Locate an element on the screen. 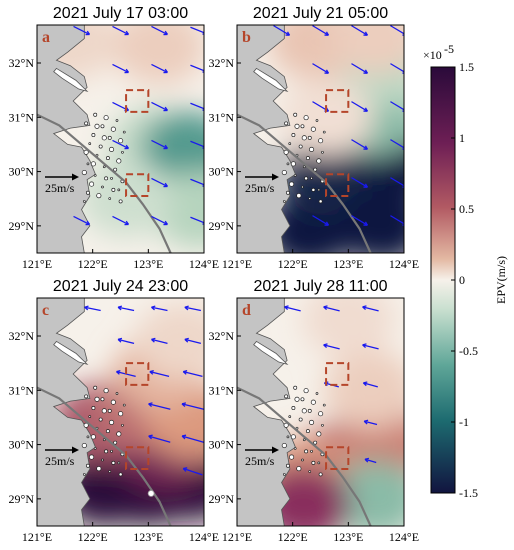 The height and width of the screenshot is (550, 514). panel-title: 2021 July 24 23:00 is located at coordinates (120, 286).